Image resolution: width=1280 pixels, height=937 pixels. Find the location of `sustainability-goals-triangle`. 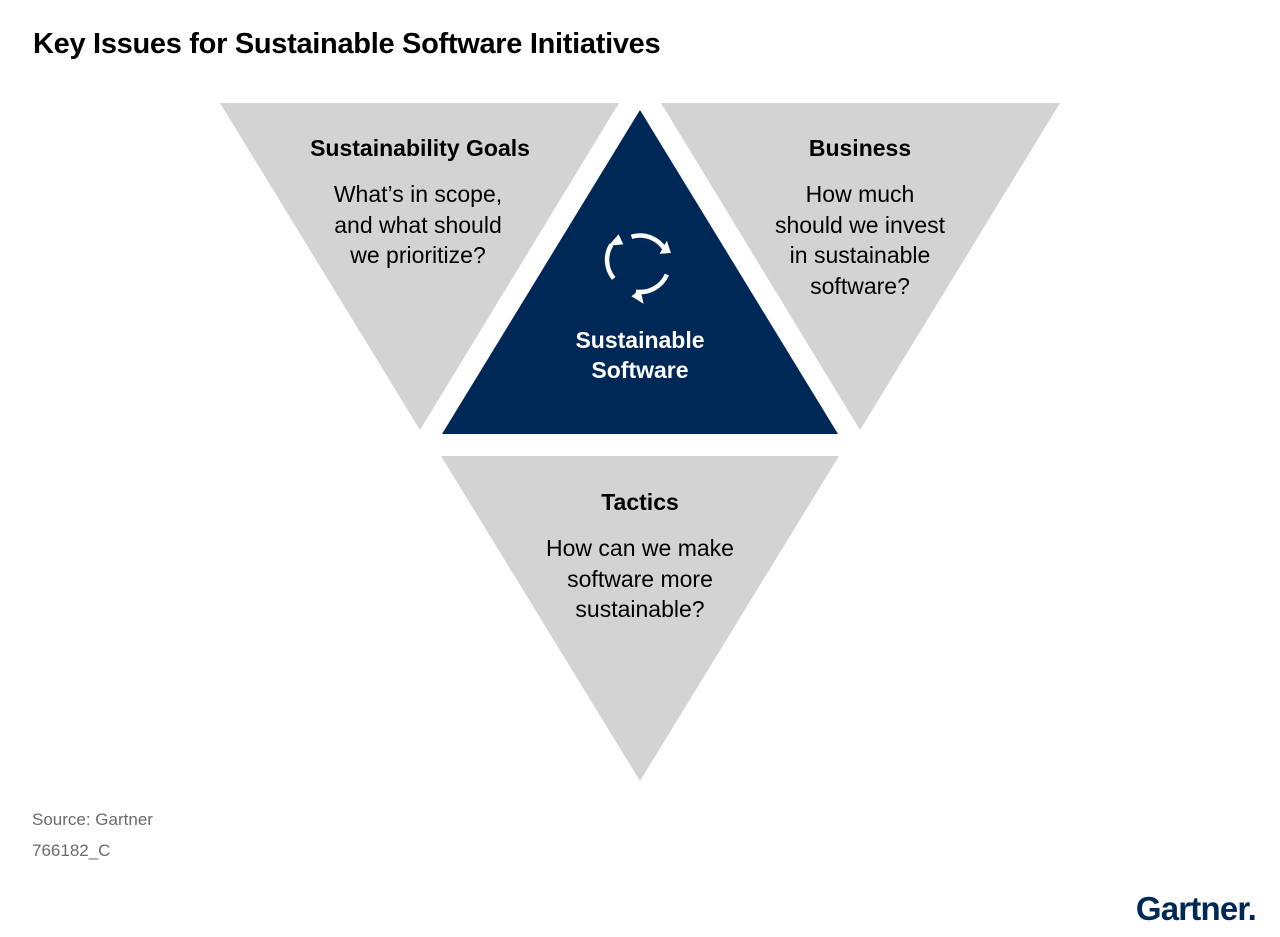

sustainability-goals-triangle is located at coordinates (419, 266).